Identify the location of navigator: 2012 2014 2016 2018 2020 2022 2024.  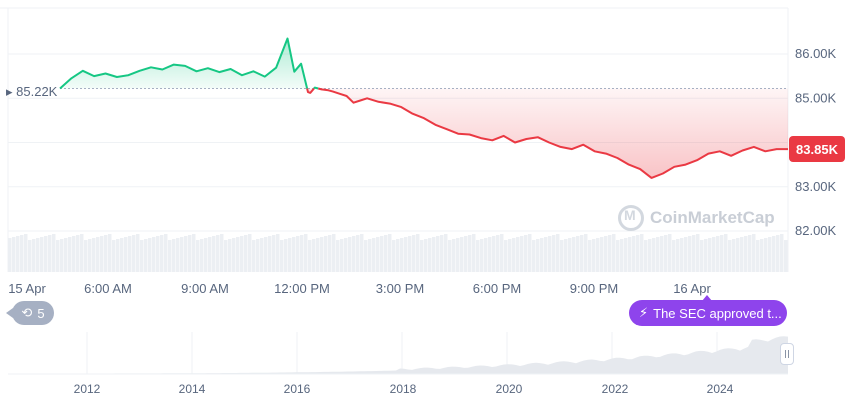
(398, 364).